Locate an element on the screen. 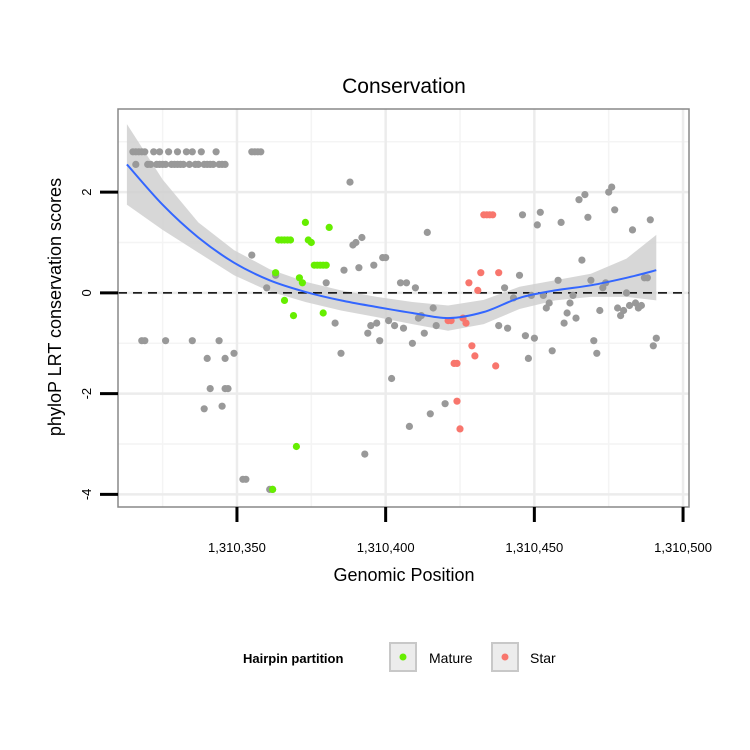 The width and height of the screenshot is (750, 750). y-tick-label: -2 is located at coordinates (86, 394).